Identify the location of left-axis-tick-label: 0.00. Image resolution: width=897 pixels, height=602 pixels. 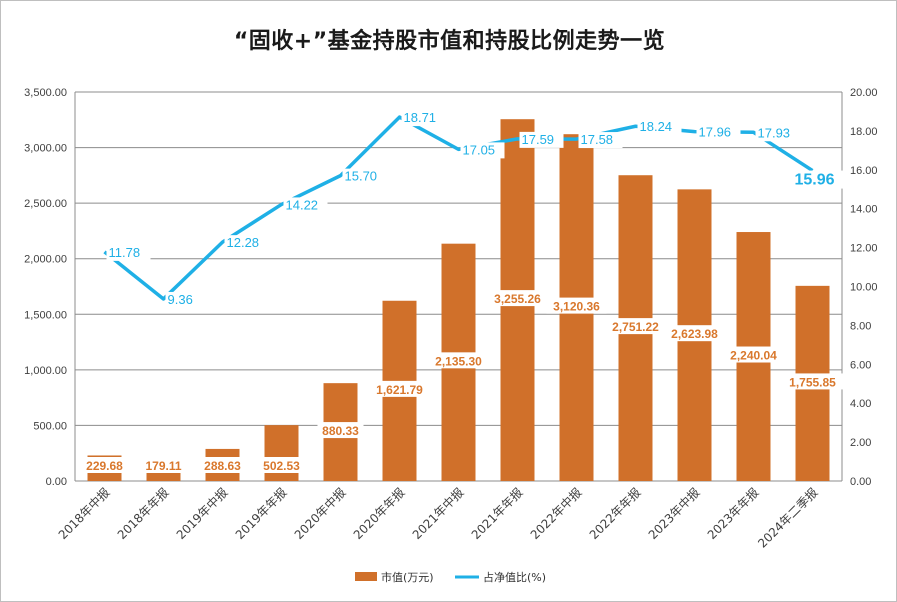
(56, 482).